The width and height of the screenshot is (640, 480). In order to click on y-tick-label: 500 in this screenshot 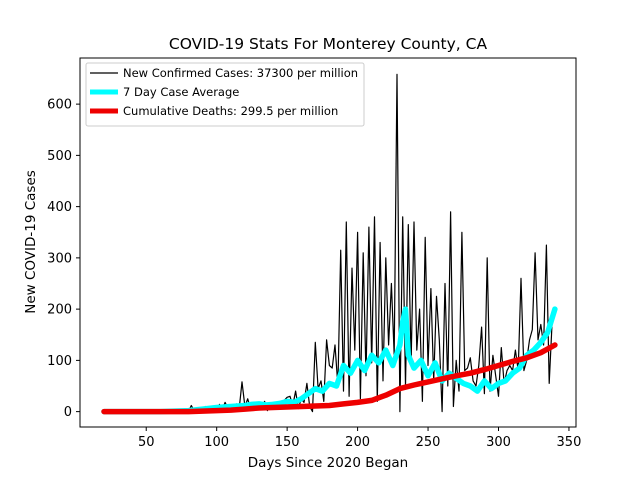, I will do `click(59, 156)`.